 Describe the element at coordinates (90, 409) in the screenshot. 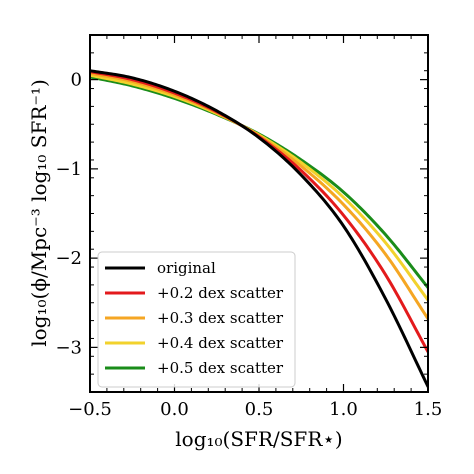

I see `x-tick-label: −0.5` at that location.